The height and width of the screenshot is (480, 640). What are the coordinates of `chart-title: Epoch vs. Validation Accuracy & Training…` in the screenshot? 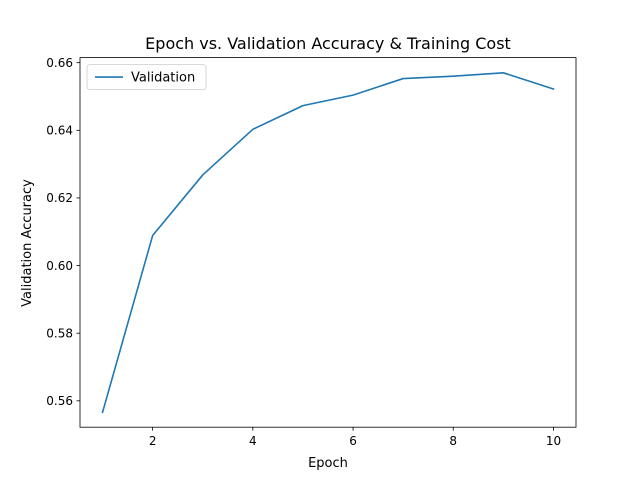 It's located at (328, 43).